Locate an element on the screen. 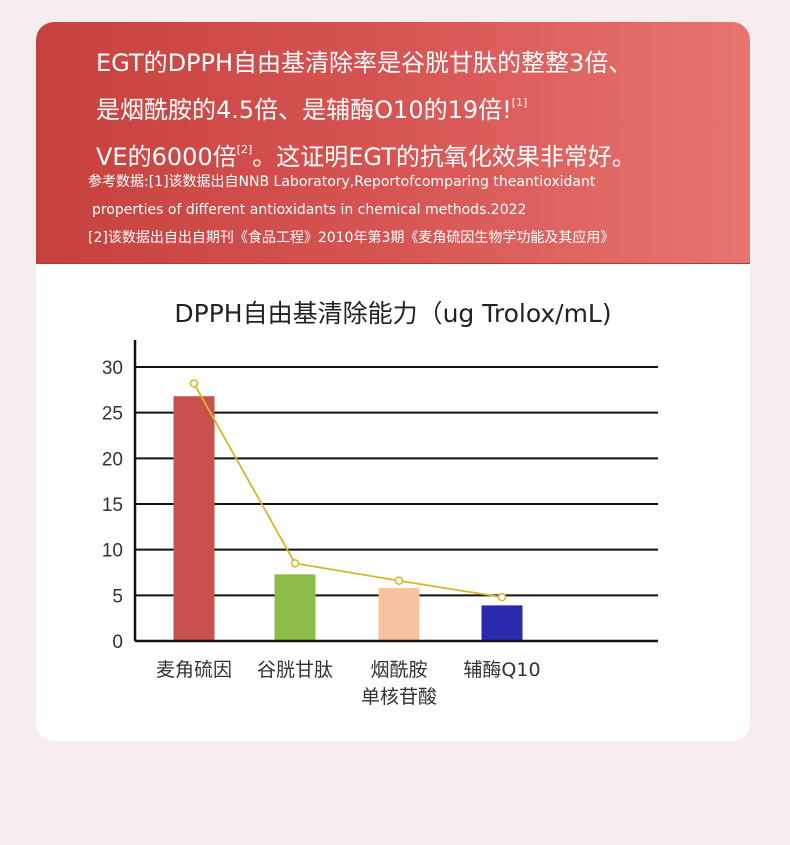  y-tick-label: 30 is located at coordinates (112, 368).